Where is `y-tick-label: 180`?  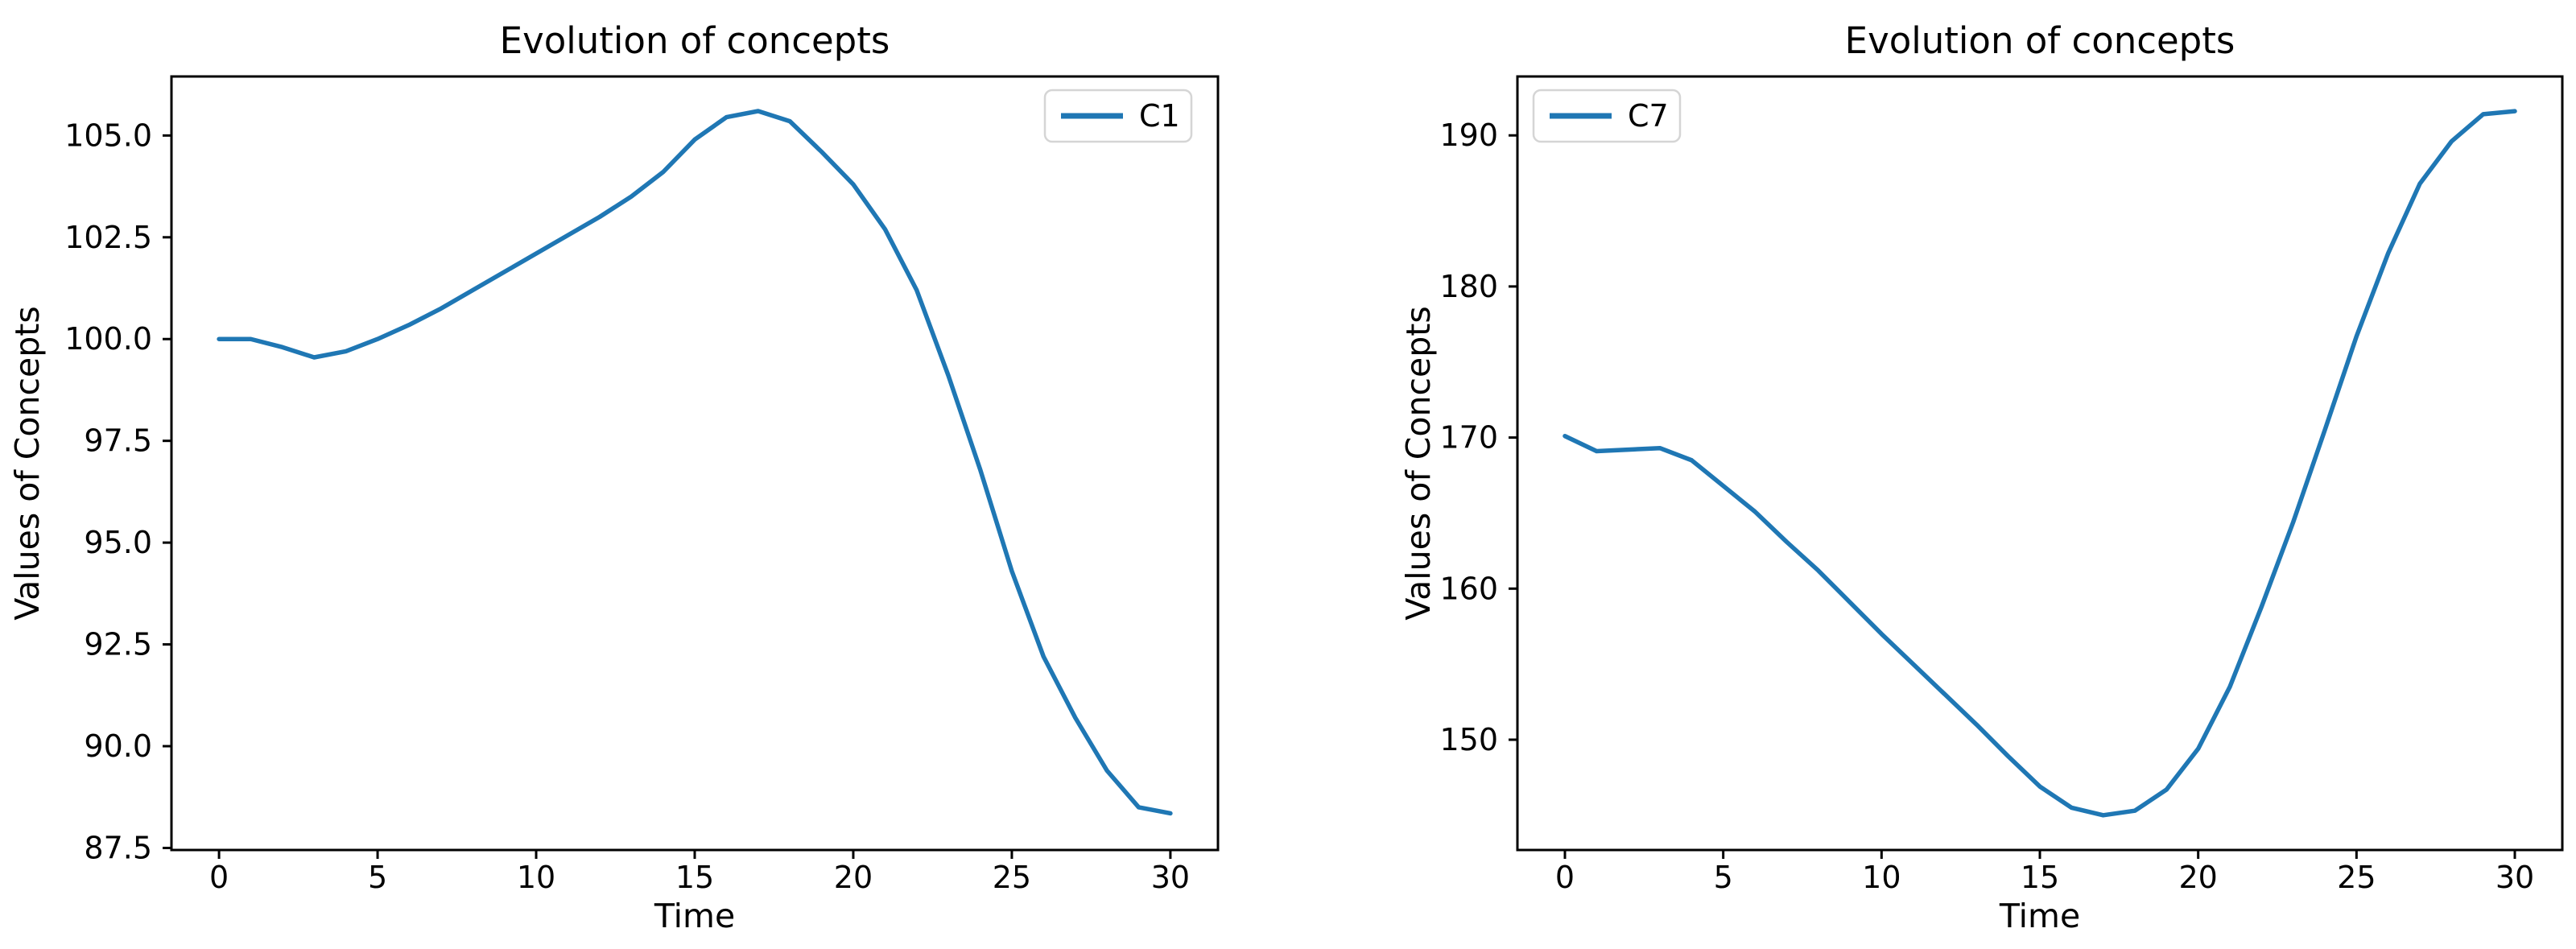
y-tick-label: 180 is located at coordinates (1468, 286).